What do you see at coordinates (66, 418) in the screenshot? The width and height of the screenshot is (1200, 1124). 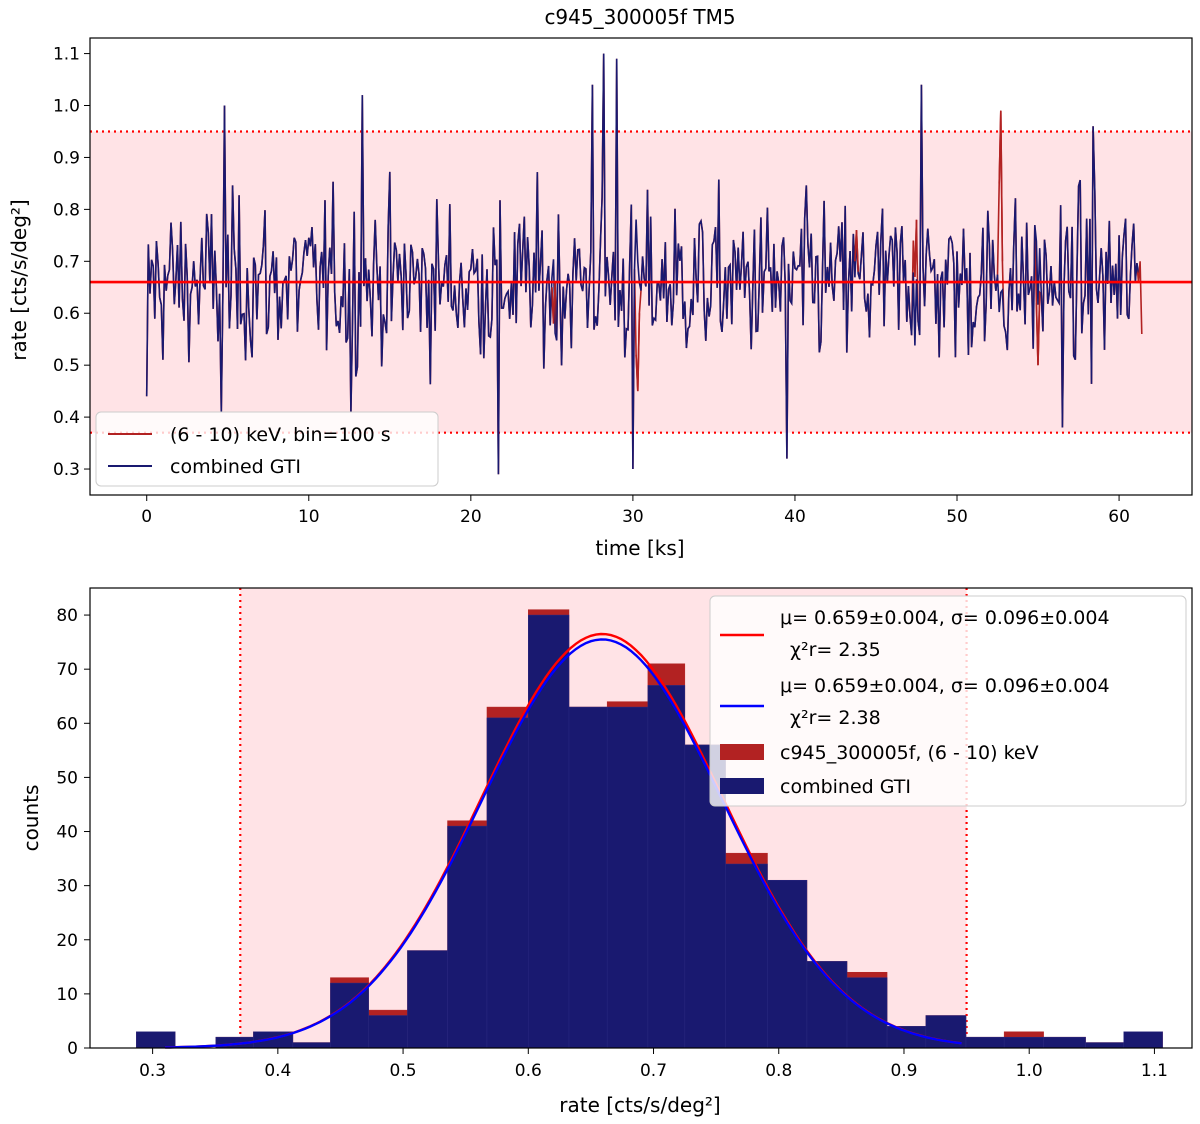 I see `y-tick-label: 0.4` at bounding box center [66, 418].